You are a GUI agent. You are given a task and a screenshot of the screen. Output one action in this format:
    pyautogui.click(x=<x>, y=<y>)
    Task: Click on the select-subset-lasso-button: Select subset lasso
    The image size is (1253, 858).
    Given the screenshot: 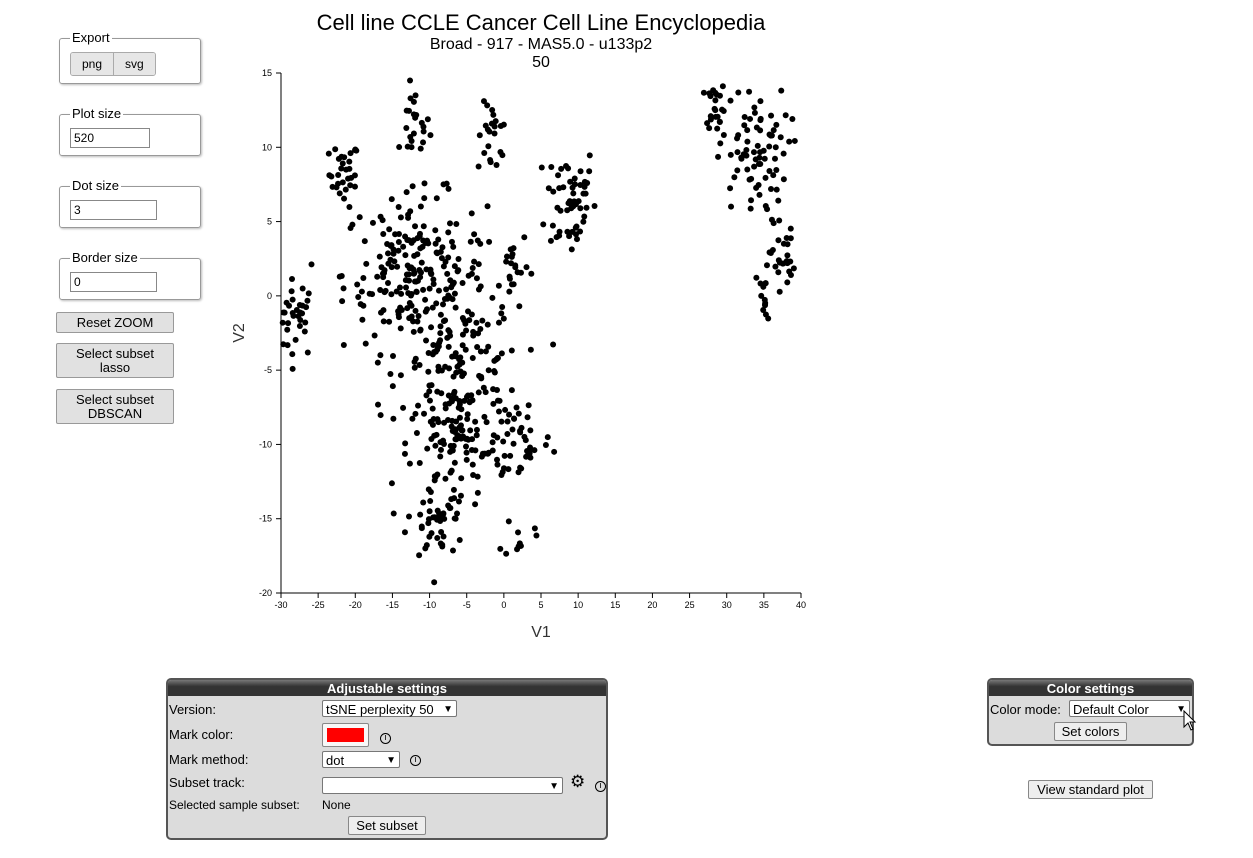 What is the action you would take?
    pyautogui.click(x=115, y=360)
    